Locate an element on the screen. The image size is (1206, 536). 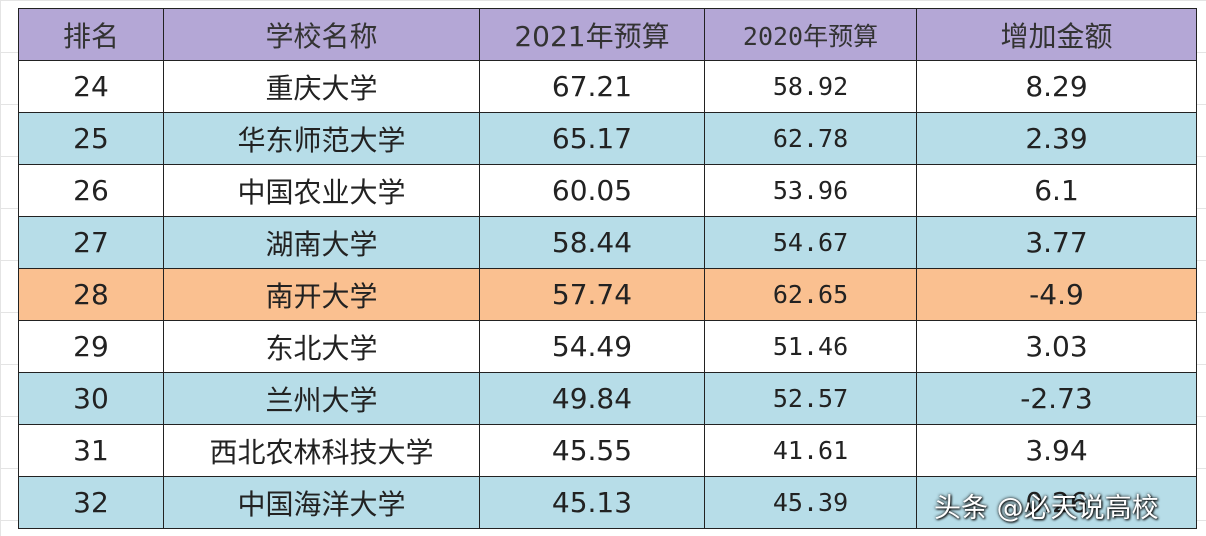
table-cell: 重庆大学 is located at coordinates (321, 86).